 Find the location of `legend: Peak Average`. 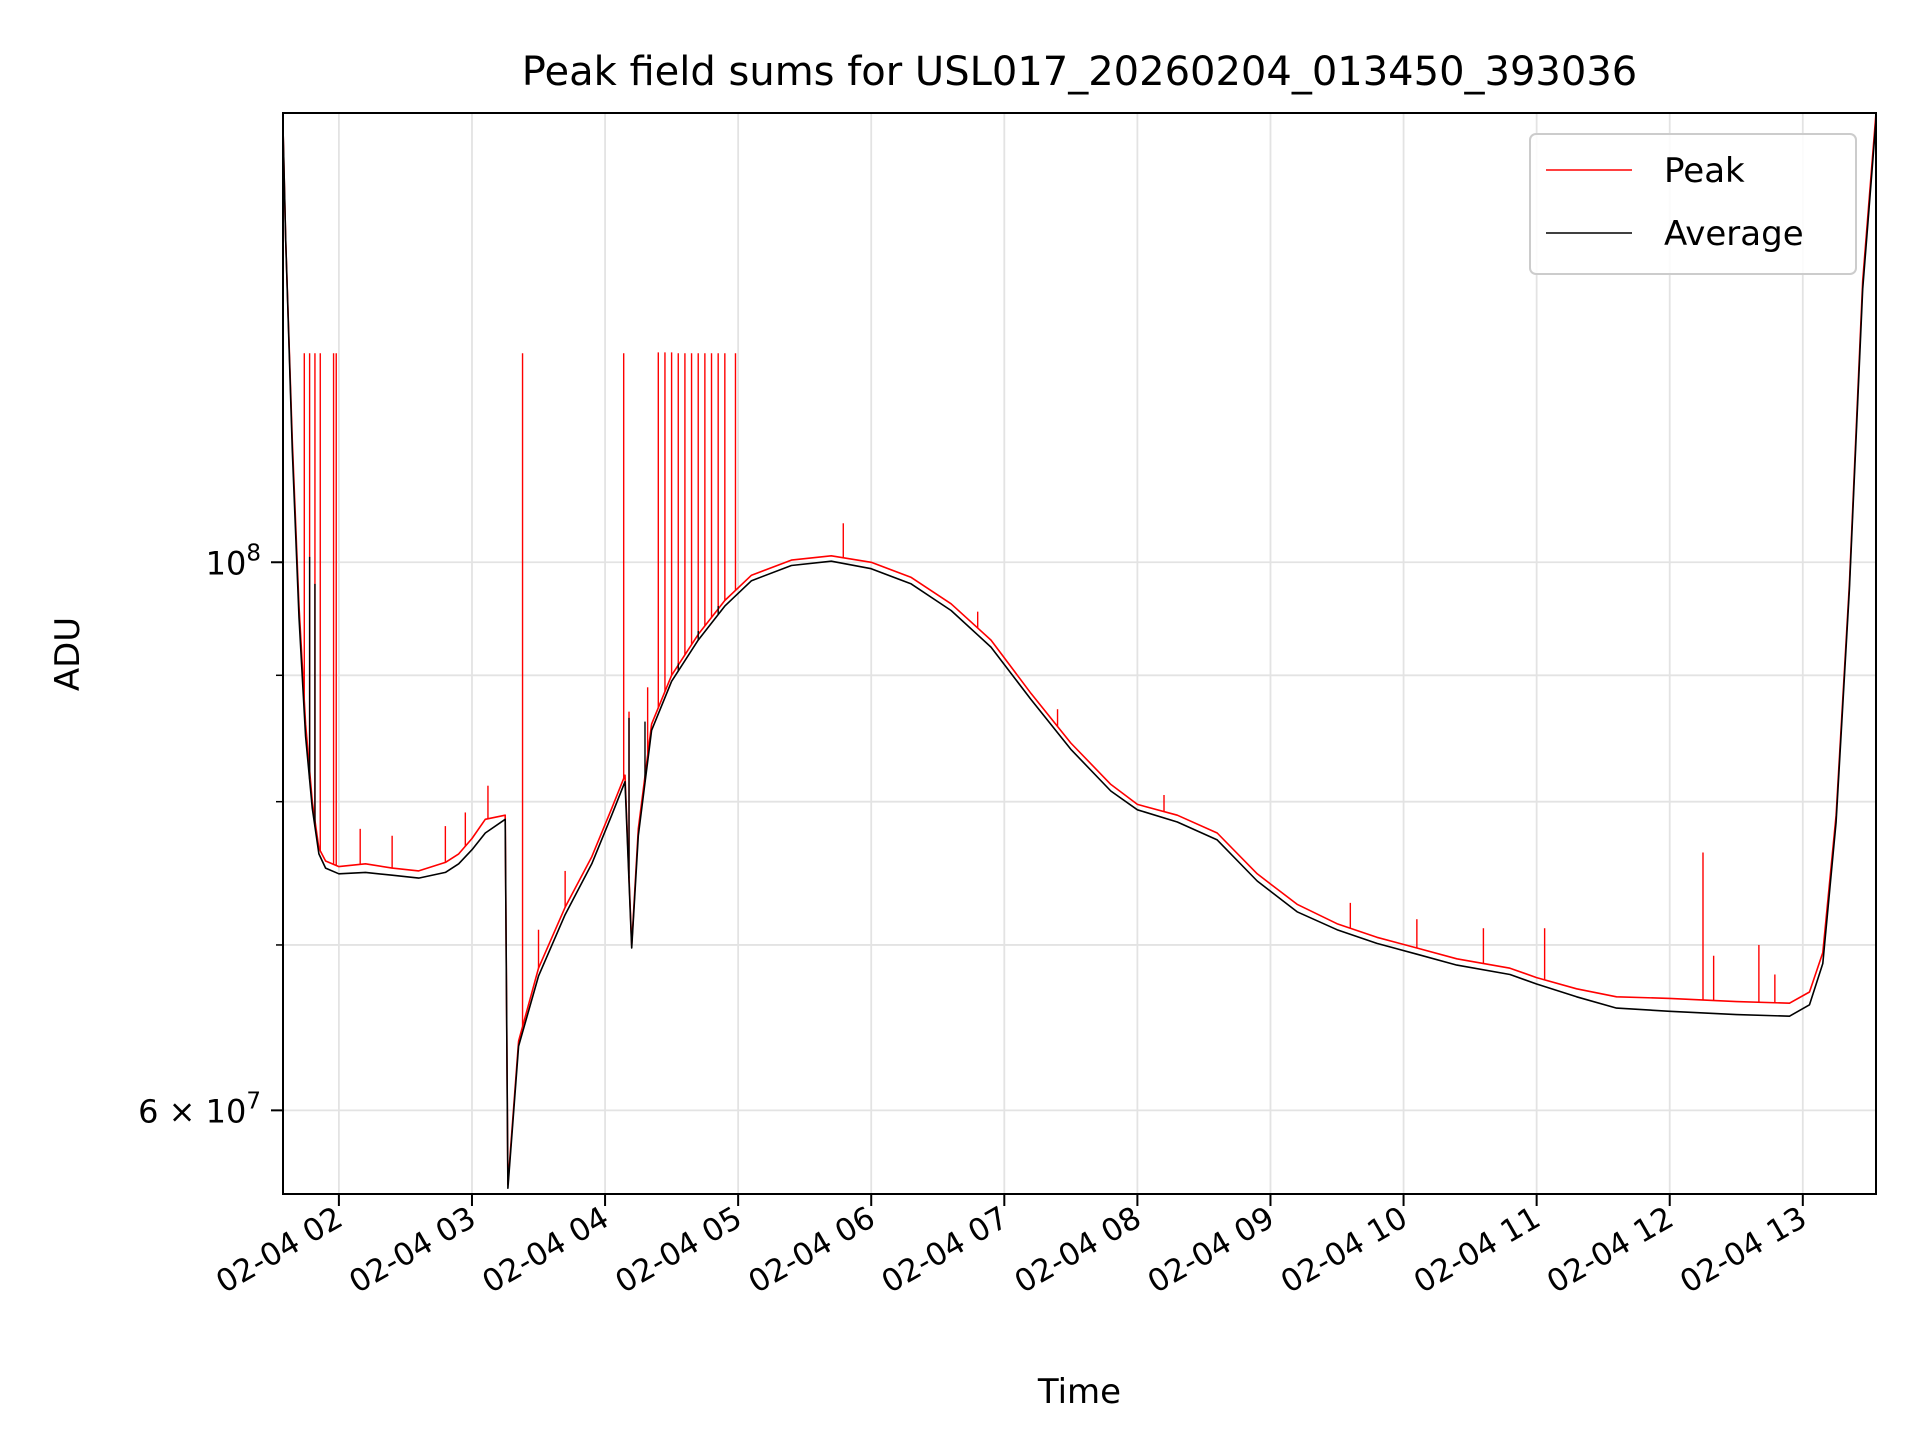

legend: Peak Average is located at coordinates (1693, 204).